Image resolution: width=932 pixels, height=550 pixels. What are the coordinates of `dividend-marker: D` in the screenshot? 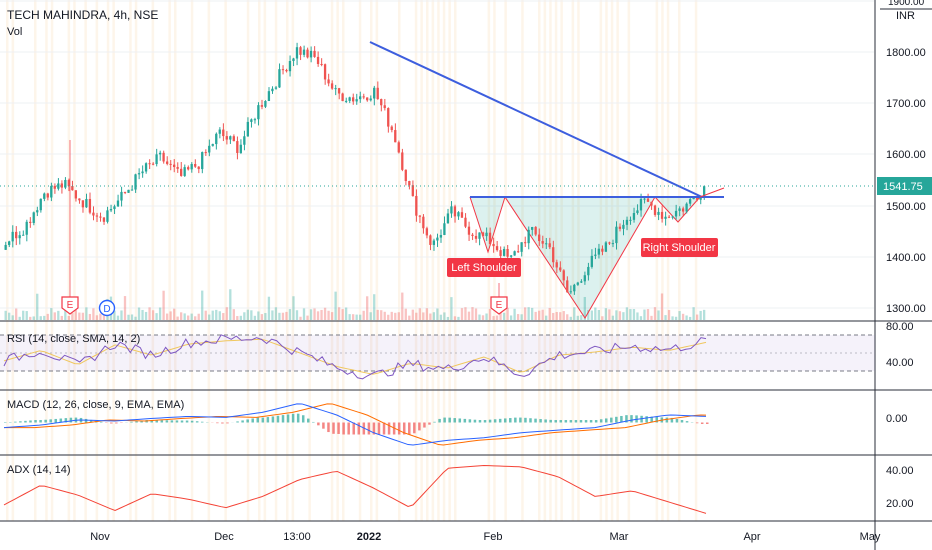 It's located at (107, 308).